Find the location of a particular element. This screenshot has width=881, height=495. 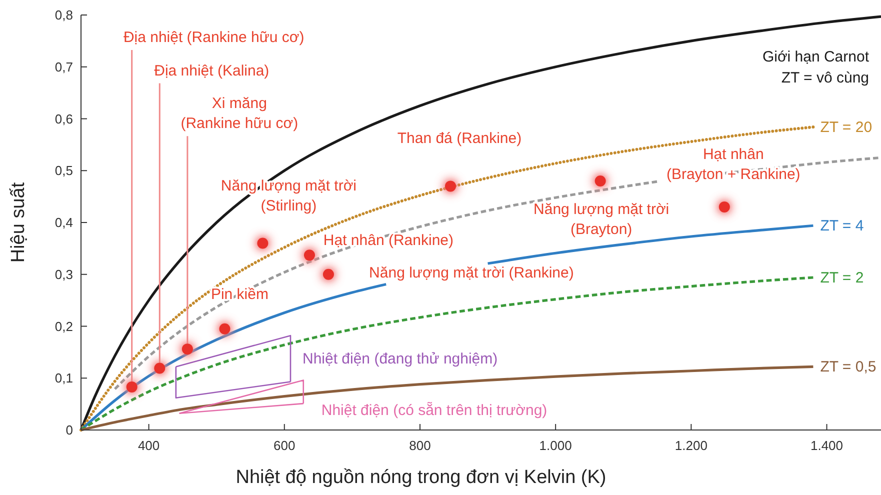

y-tick-label: 0,6 is located at coordinates (63, 118).